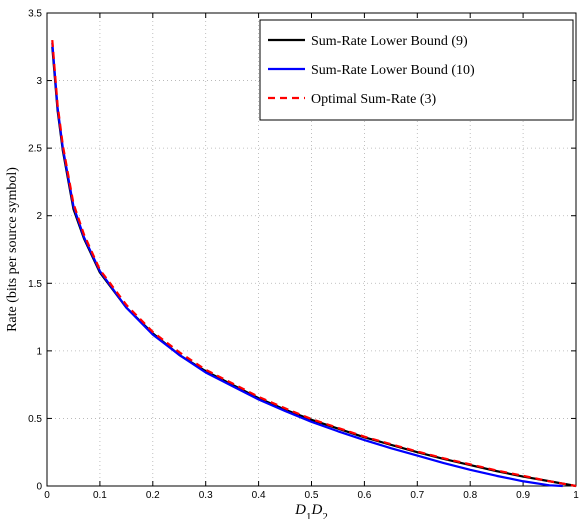 This screenshot has width=579, height=524. Describe the element at coordinates (389, 41) in the screenshot. I see `legend-label: Sum-Rate Lower Bound (9)` at that location.